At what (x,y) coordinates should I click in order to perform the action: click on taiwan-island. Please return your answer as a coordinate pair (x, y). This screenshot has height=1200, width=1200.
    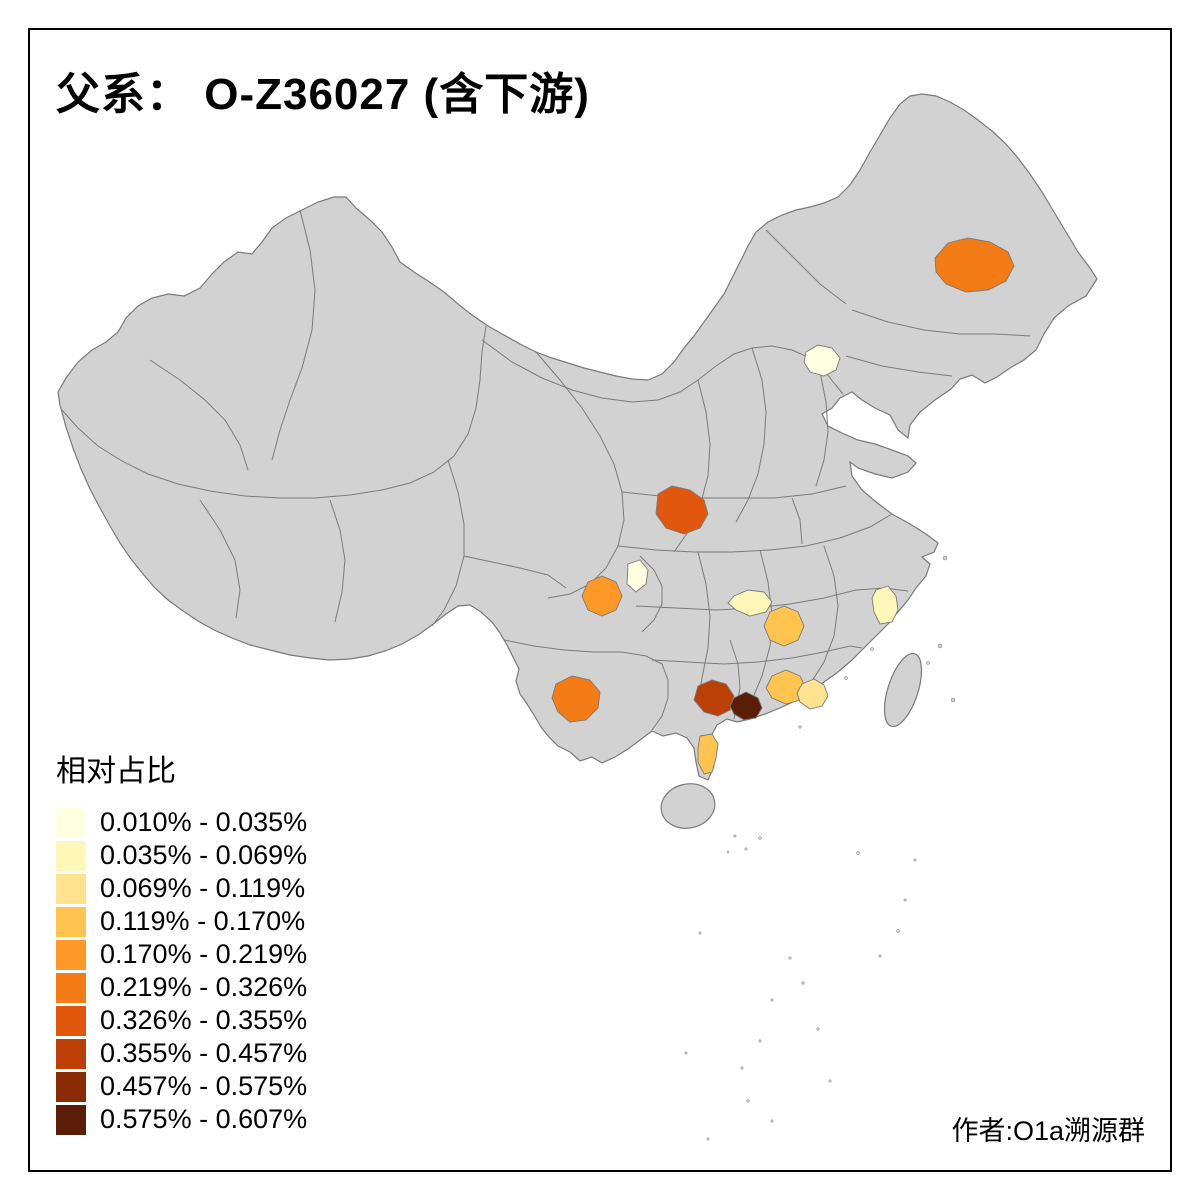
    Looking at the image, I should click on (903, 690).